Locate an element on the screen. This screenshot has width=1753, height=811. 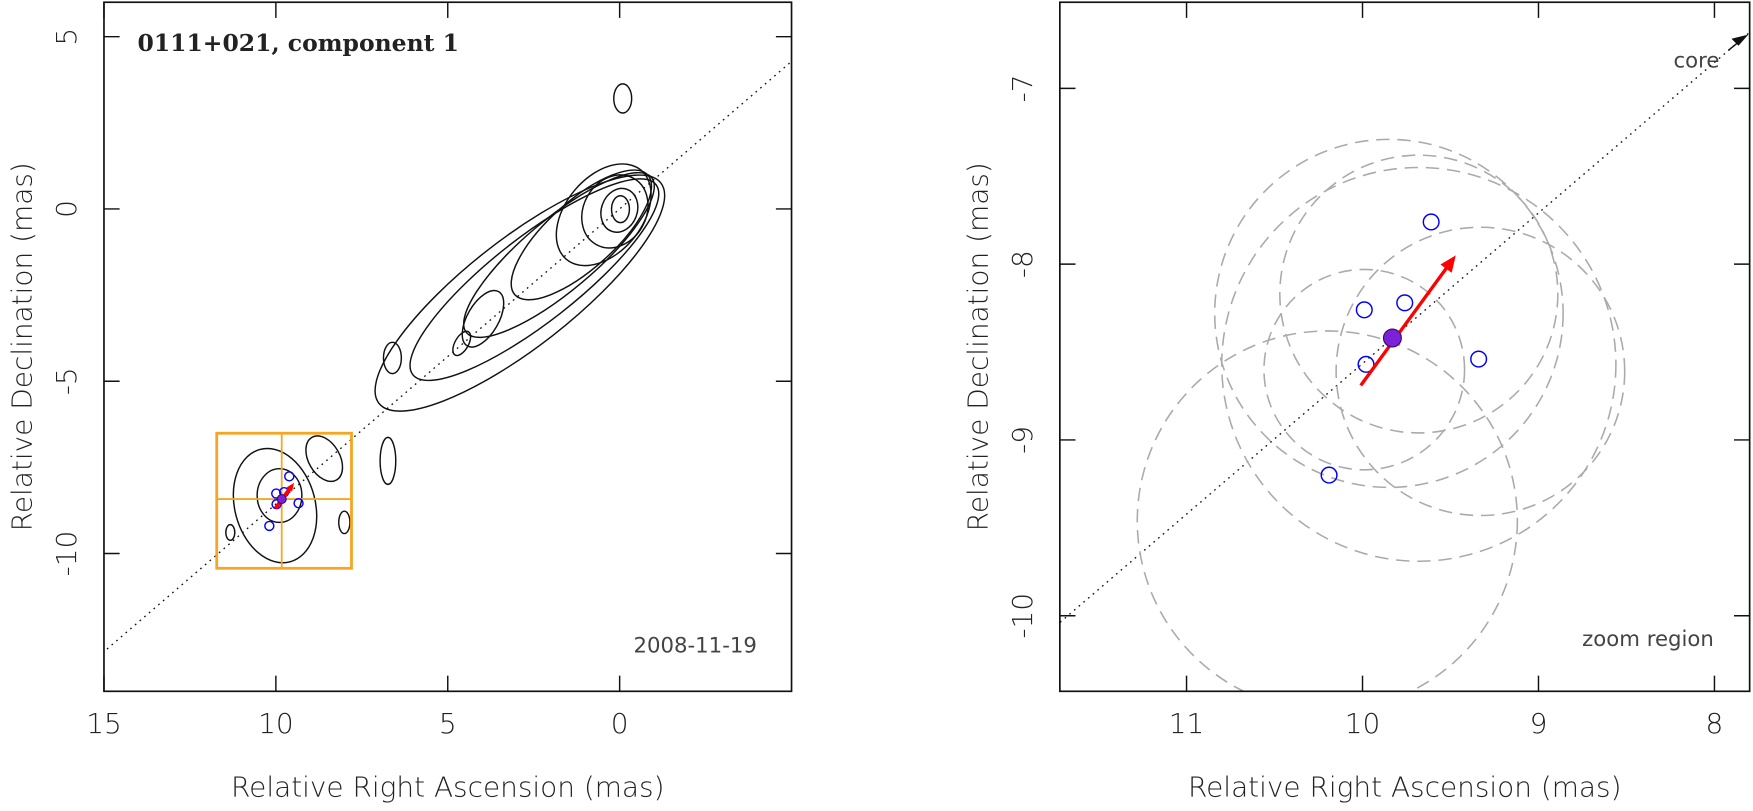
x-tick-label: 11 is located at coordinates (1187, 723).